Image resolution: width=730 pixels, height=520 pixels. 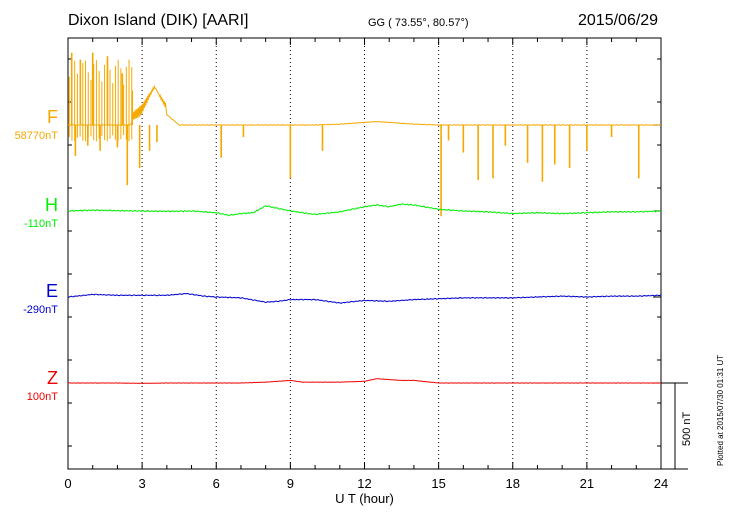 I want to click on channel-name: H, so click(x=51, y=205).